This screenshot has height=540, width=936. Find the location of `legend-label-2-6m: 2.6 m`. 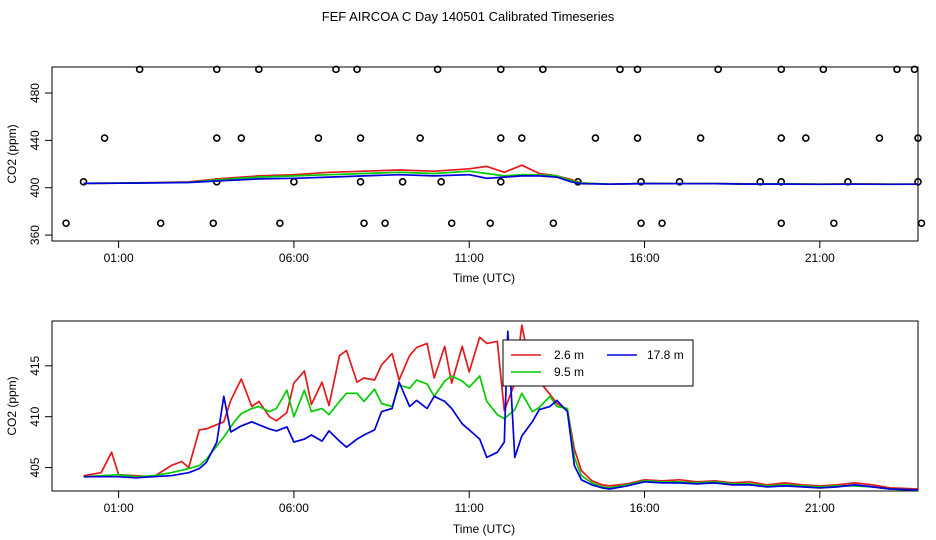

legend-label-2-6m: 2.6 m is located at coordinates (569, 355).